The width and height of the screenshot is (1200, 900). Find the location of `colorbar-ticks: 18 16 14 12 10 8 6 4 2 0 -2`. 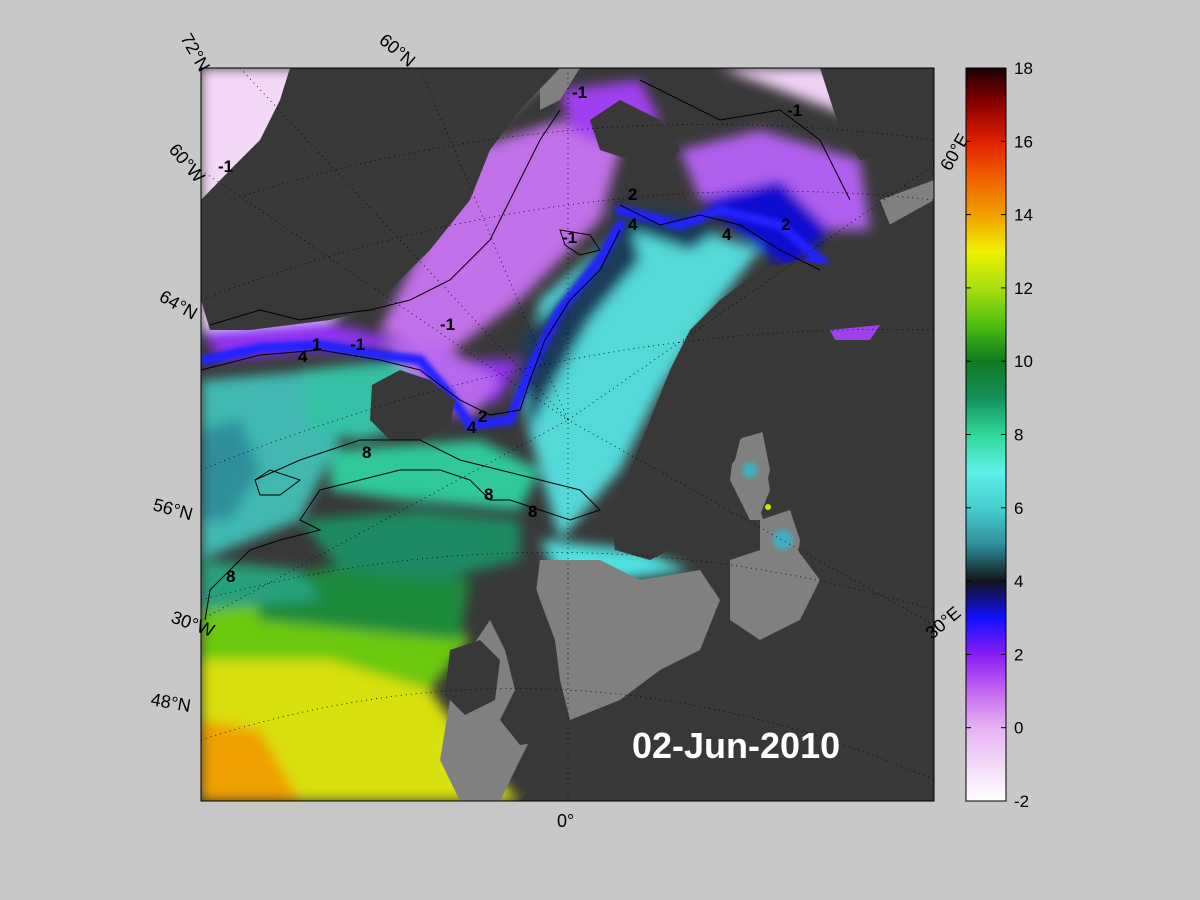

colorbar-ticks: 18 16 14 12 10 8 6 4 2 0 -2 is located at coordinates (999, 435).